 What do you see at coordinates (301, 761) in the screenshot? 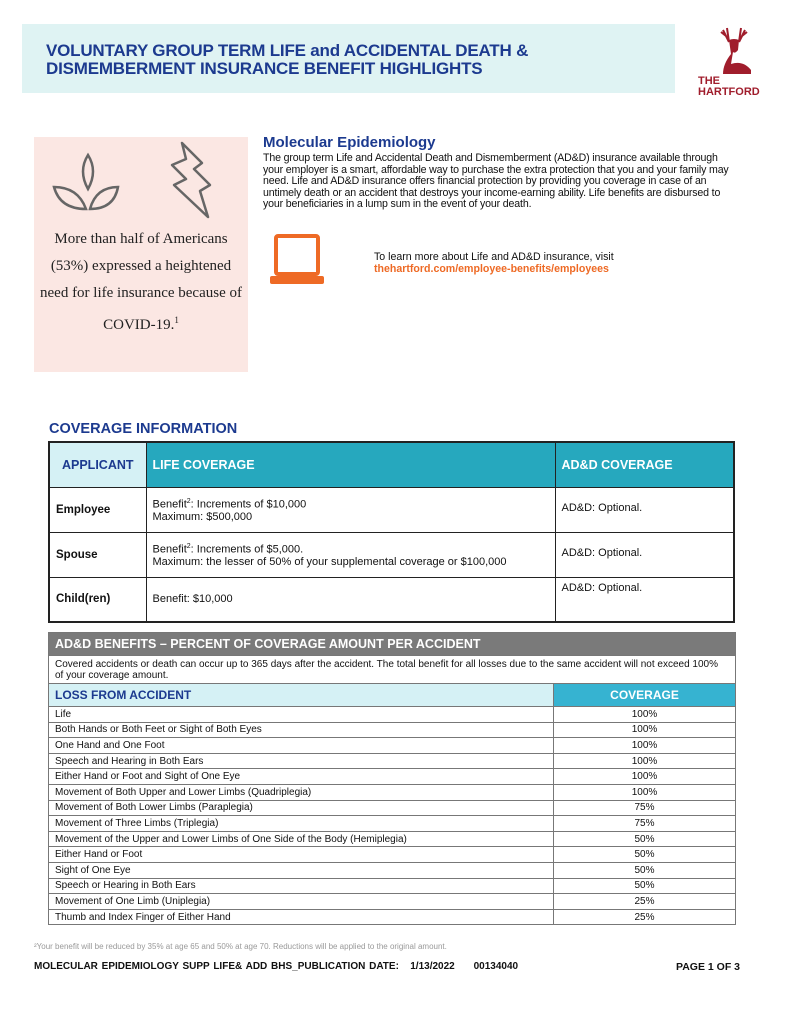
I see `loss-cell: Speech and Hearing in Both Ears` at bounding box center [301, 761].